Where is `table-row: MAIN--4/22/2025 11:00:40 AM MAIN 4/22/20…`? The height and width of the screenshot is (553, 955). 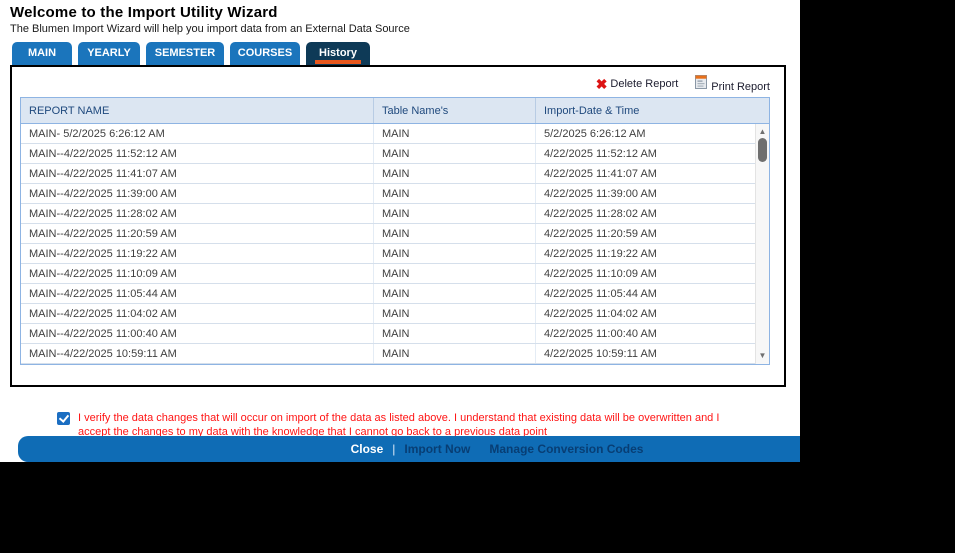
table-row: MAIN--4/22/2025 11:00:40 AM MAIN 4/22/20… is located at coordinates (395, 334).